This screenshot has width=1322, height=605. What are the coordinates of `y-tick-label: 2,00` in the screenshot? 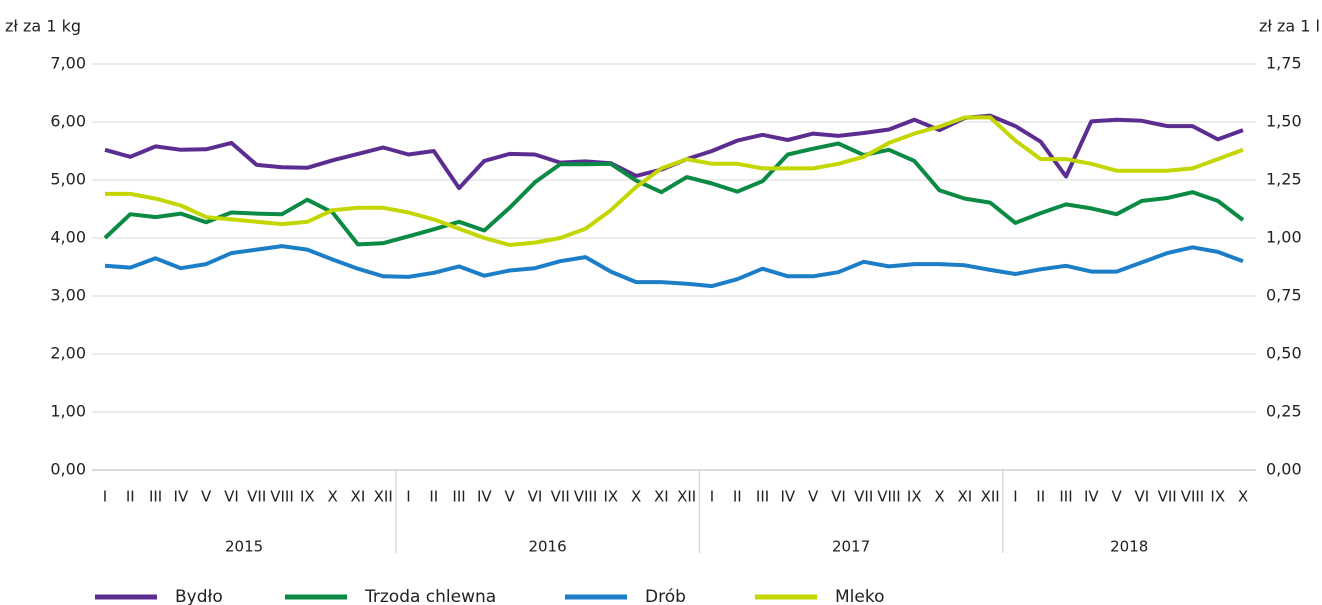 It's located at (68, 353).